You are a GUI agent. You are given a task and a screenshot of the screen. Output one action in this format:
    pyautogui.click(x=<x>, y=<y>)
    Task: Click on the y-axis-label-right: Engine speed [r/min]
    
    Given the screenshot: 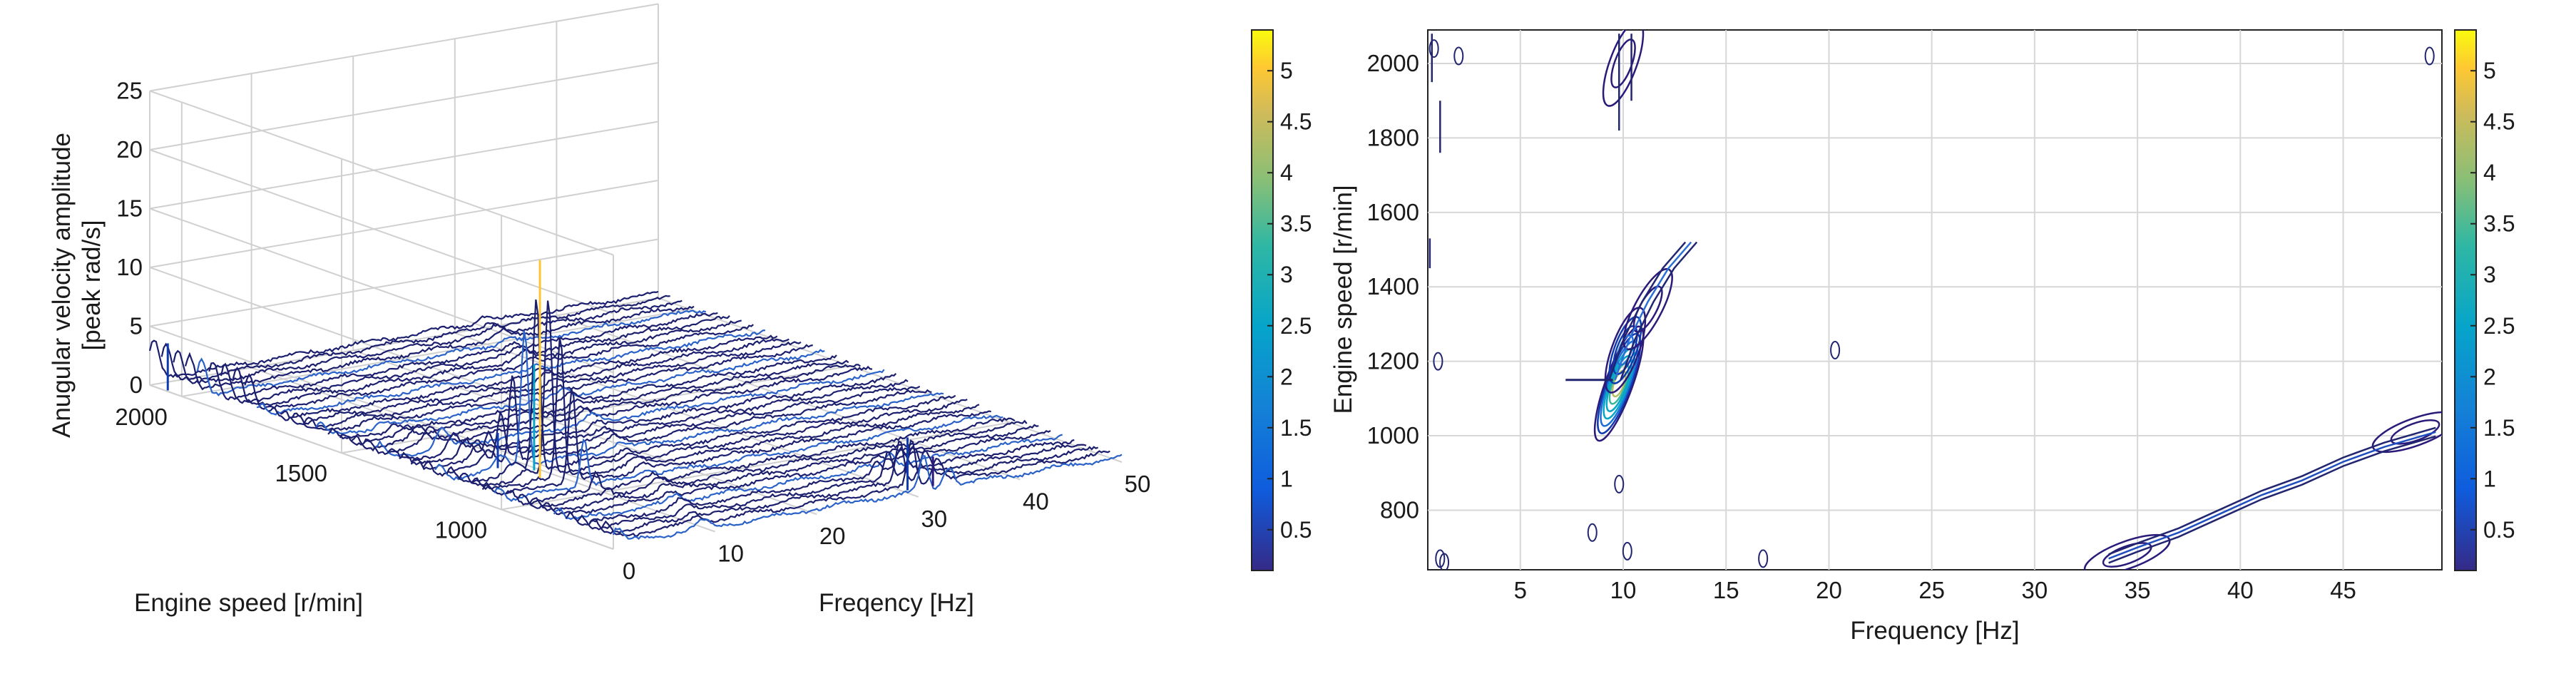 What is the action you would take?
    pyautogui.click(x=1343, y=299)
    